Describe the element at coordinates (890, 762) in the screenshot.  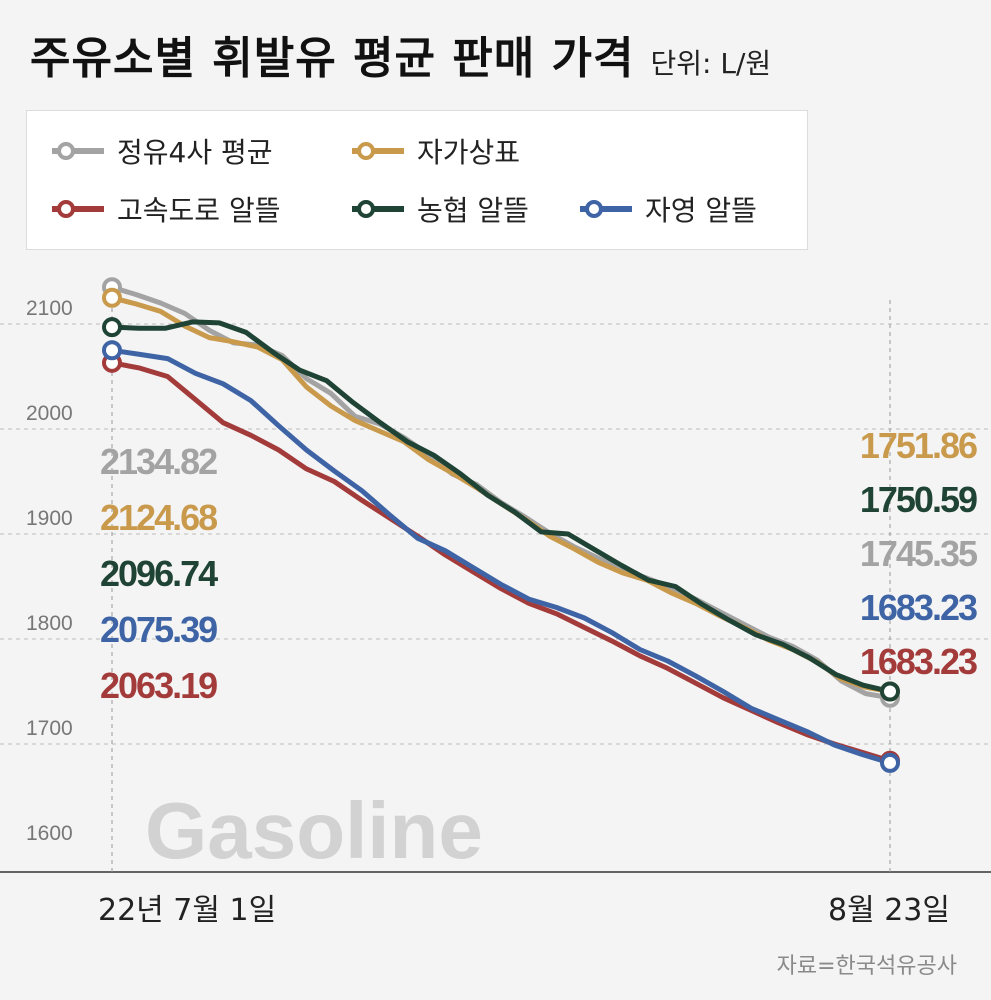
I see `end-marker-jayeong` at that location.